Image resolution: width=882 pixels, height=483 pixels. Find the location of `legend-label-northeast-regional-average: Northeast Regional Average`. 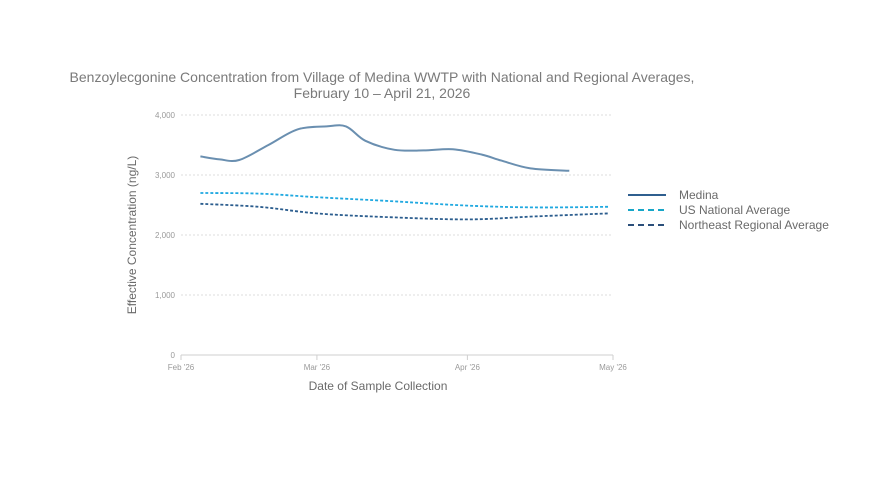

legend-label-northeast-regional-average: Northeast Regional Average is located at coordinates (754, 225).